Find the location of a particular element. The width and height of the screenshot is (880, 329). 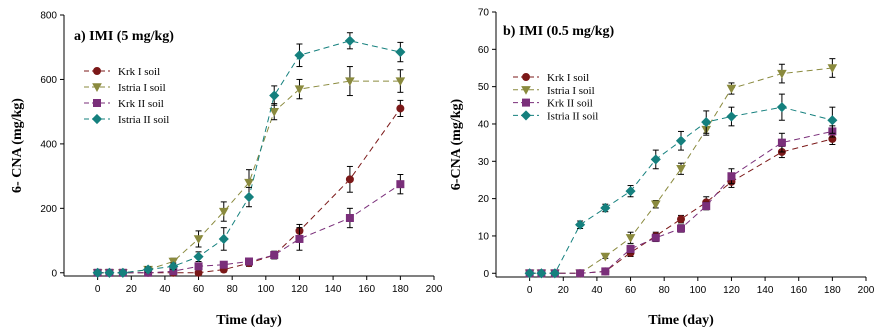

y-axis-title: 6- CNA (mg/kg) is located at coordinates (17, 145).